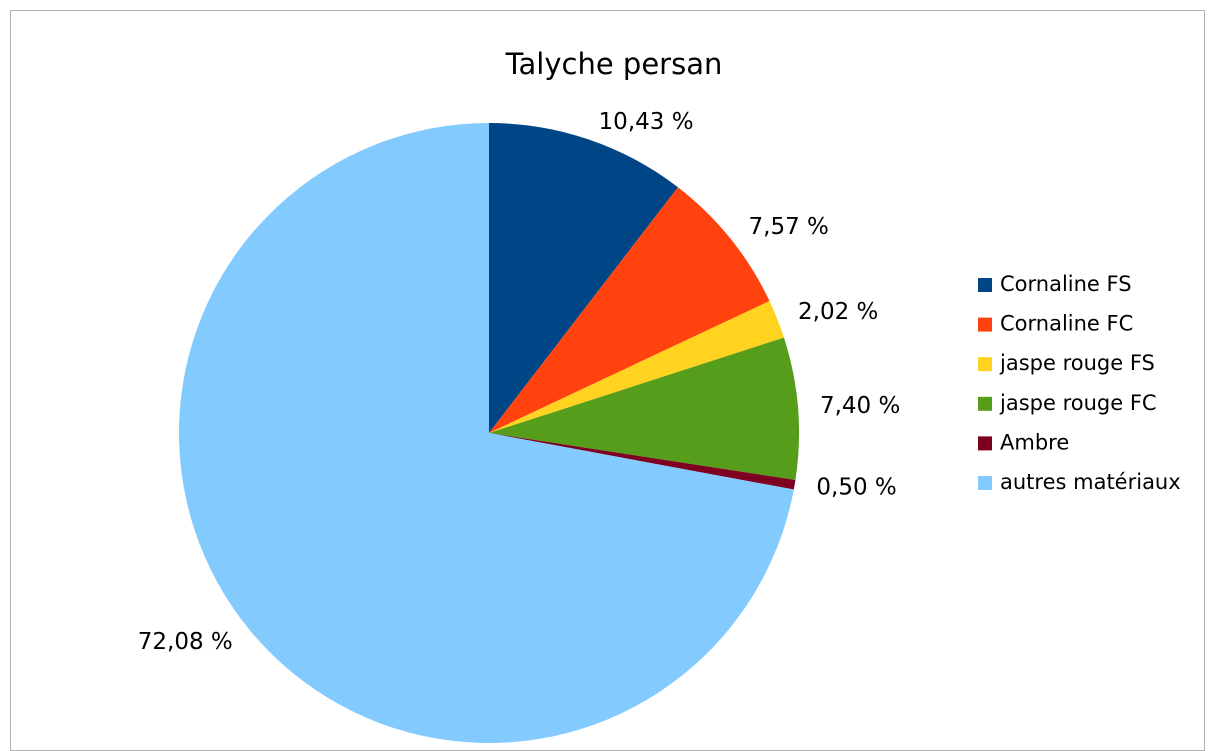  What do you see at coordinates (646, 122) in the screenshot?
I see `data-label: 10,43 %` at bounding box center [646, 122].